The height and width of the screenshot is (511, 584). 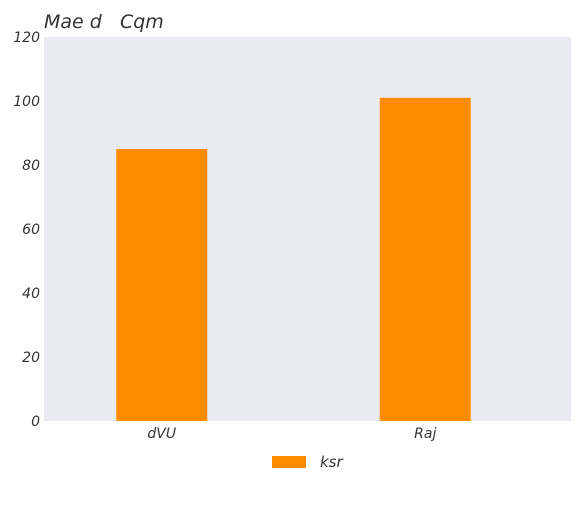 What do you see at coordinates (289, 462) in the screenshot?
I see `legend-swatch` at bounding box center [289, 462].